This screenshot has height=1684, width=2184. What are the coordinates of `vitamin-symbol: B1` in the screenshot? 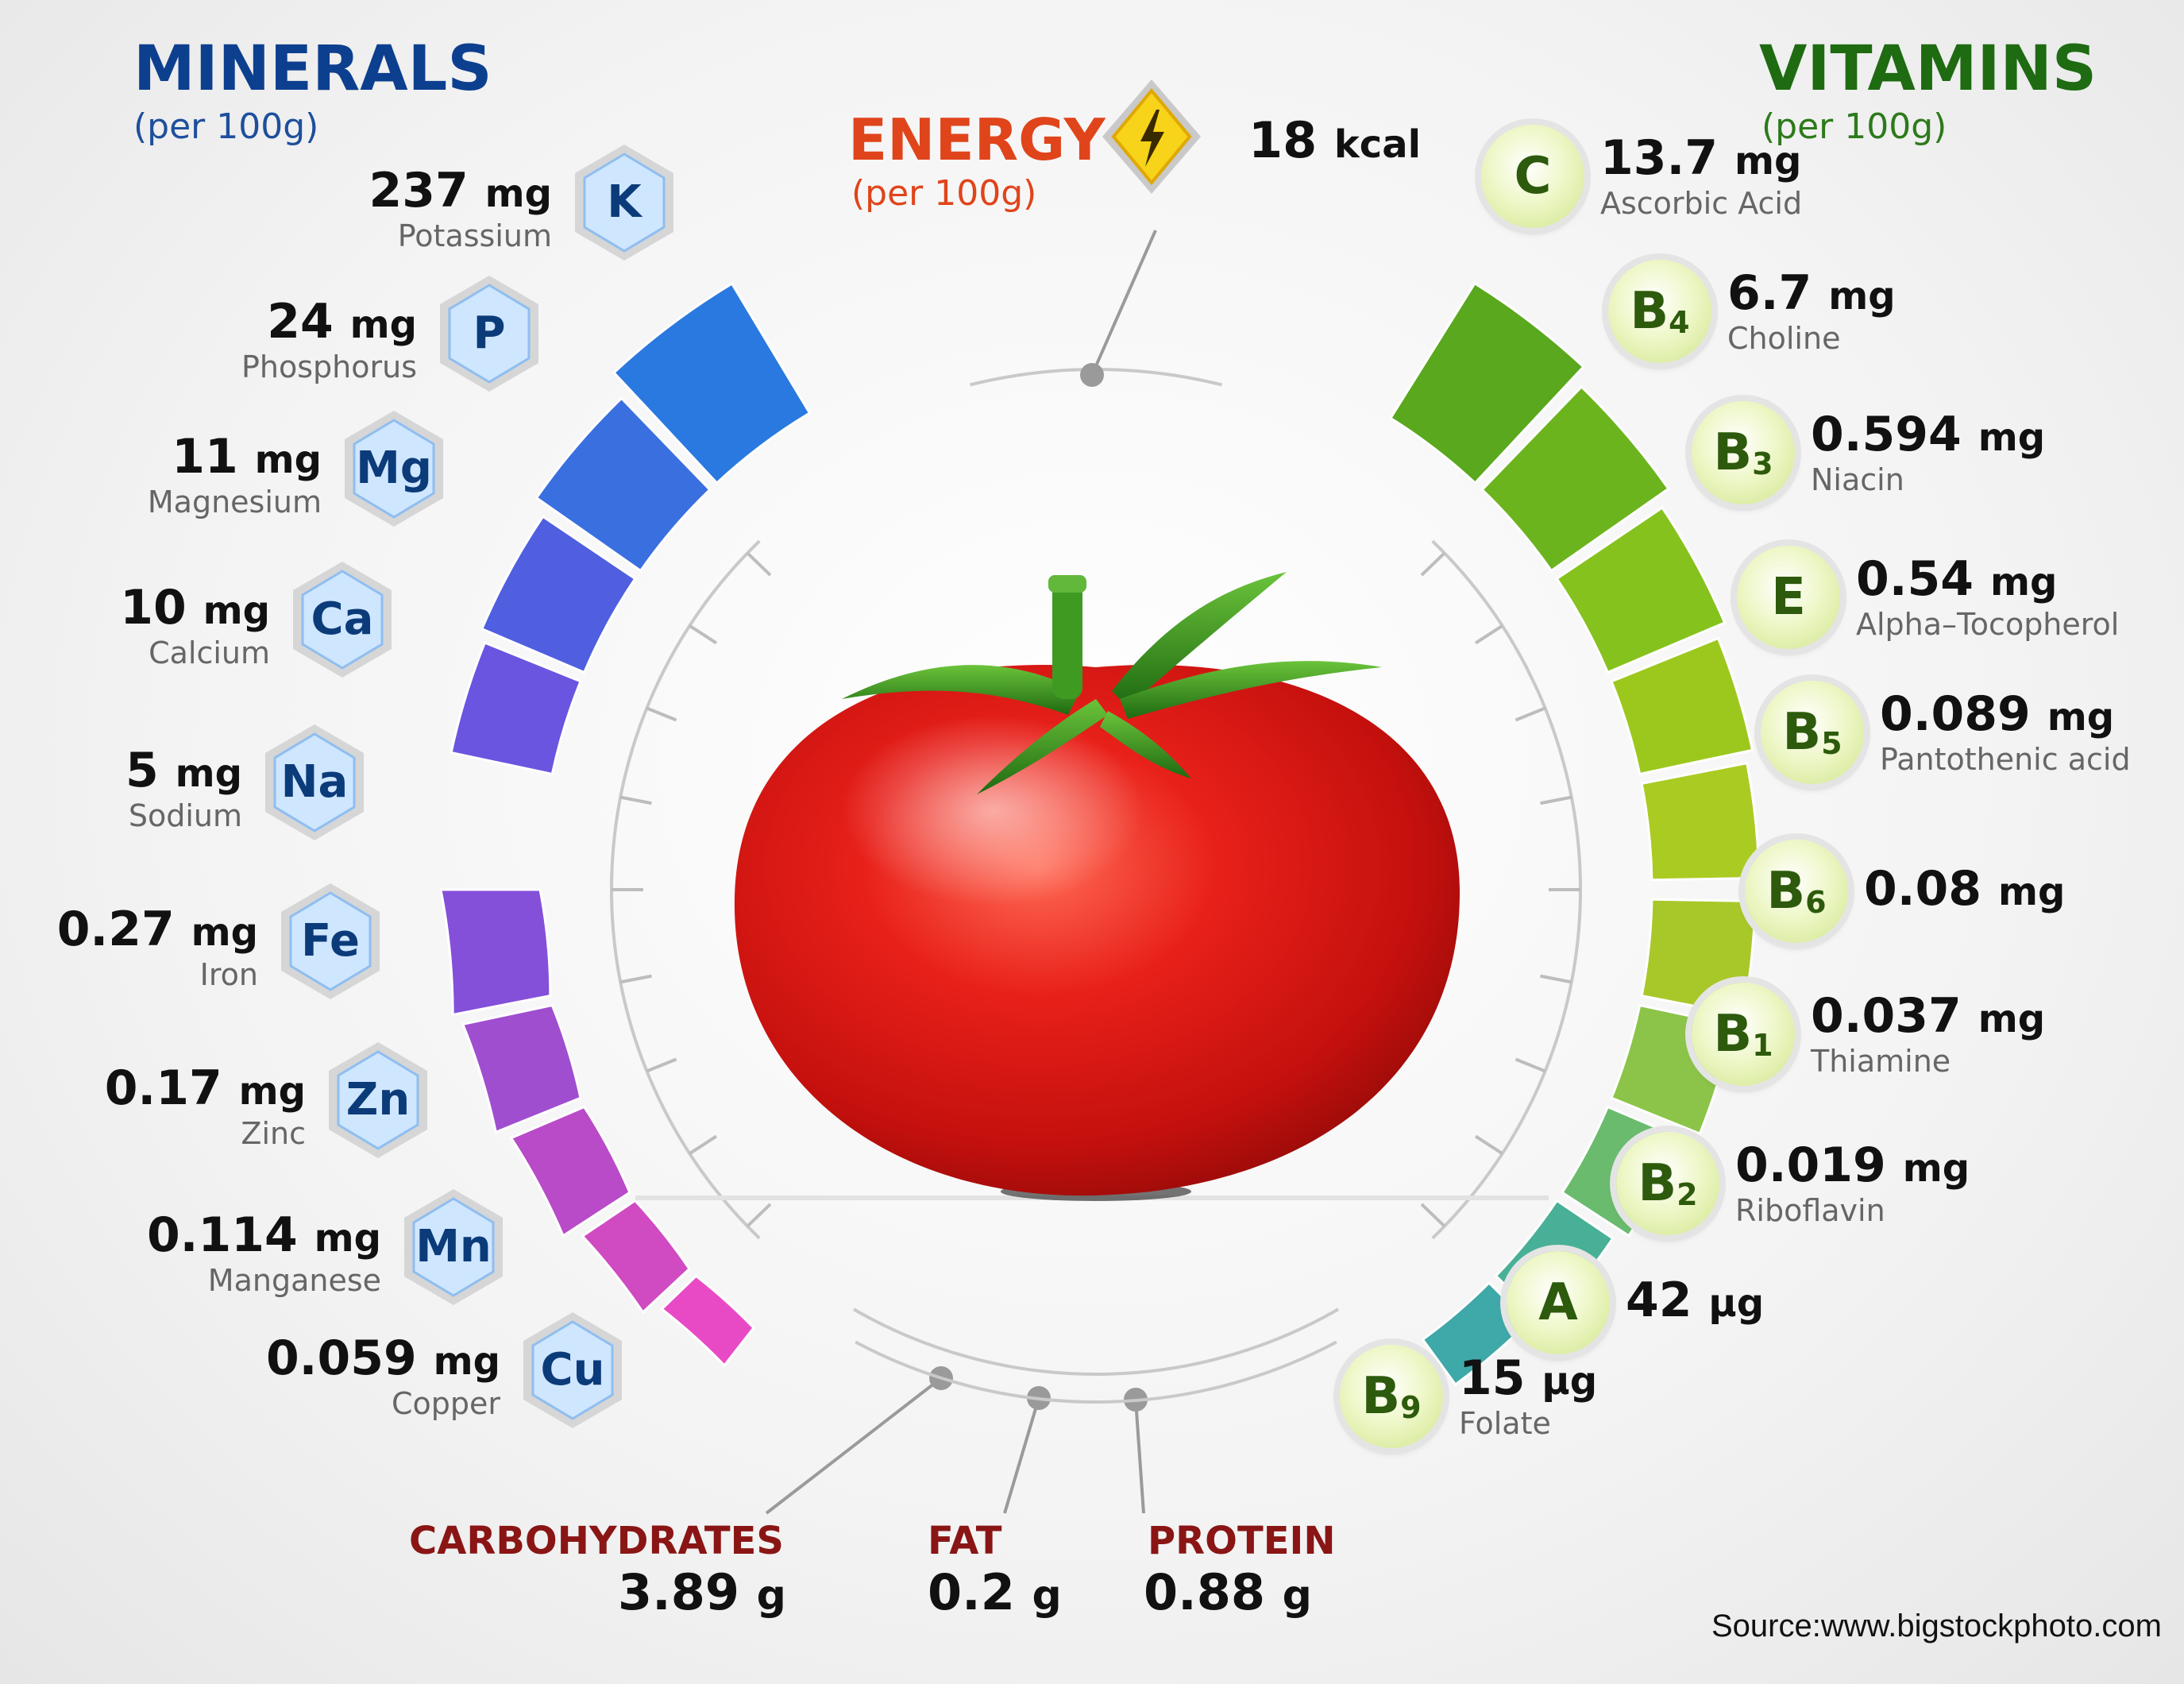 It's located at (1743, 1034).